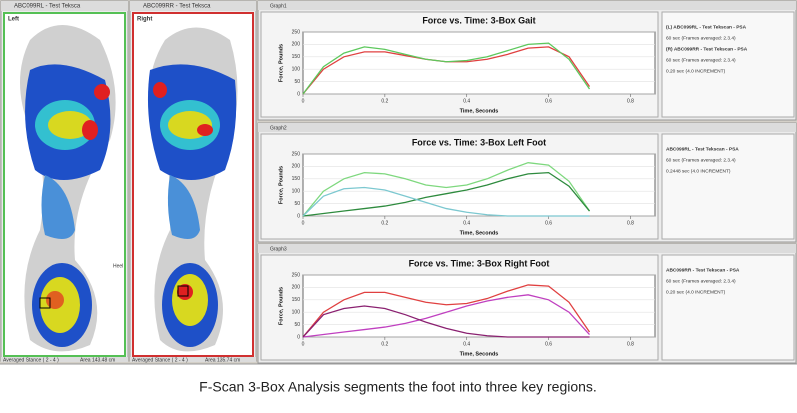  Describe the element at coordinates (97, 360) in the screenshot. I see `area-text: Area 143.48 cm` at that location.